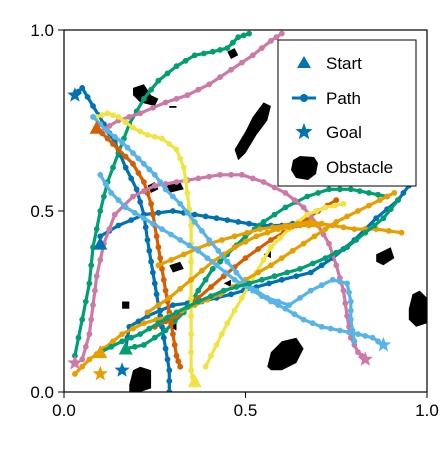 The width and height of the screenshot is (448, 455). I want to click on legend-entry-goal: Goal, so click(328, 132).